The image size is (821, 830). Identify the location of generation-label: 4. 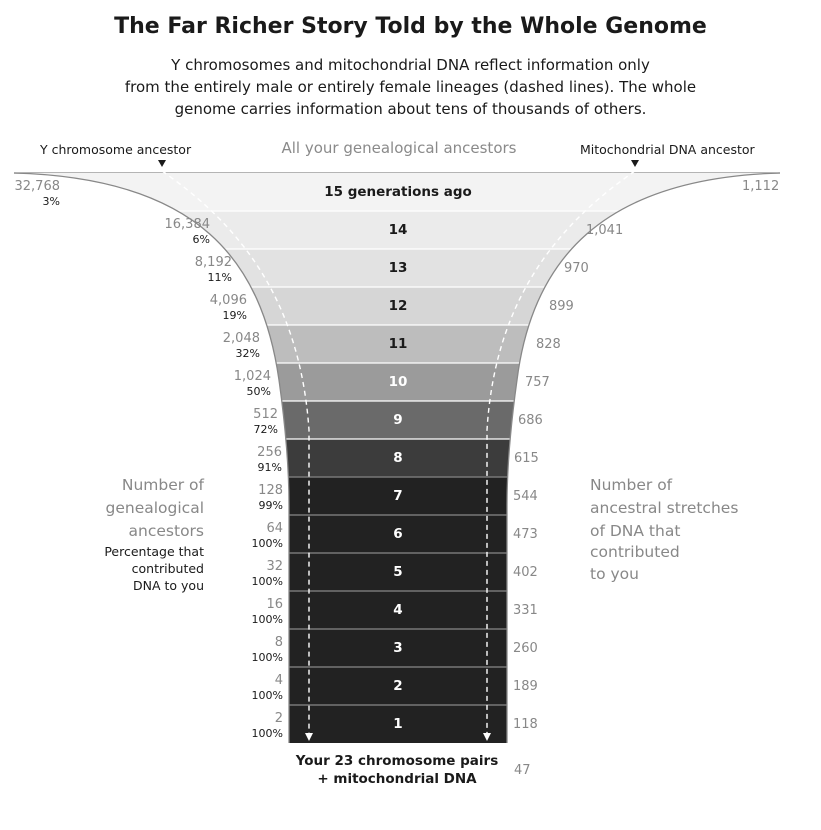
(397, 610).